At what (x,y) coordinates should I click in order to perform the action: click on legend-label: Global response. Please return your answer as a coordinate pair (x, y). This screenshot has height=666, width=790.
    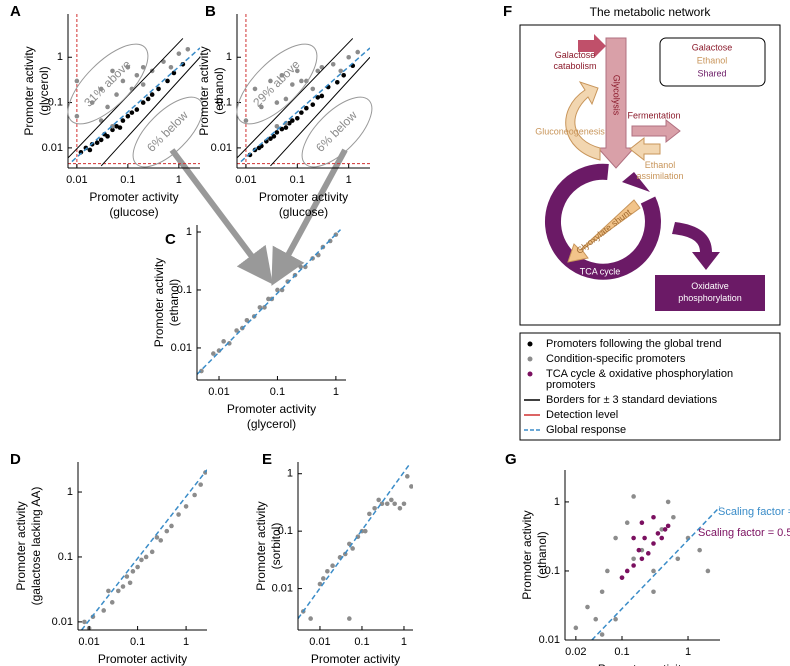
    Looking at the image, I should click on (586, 430).